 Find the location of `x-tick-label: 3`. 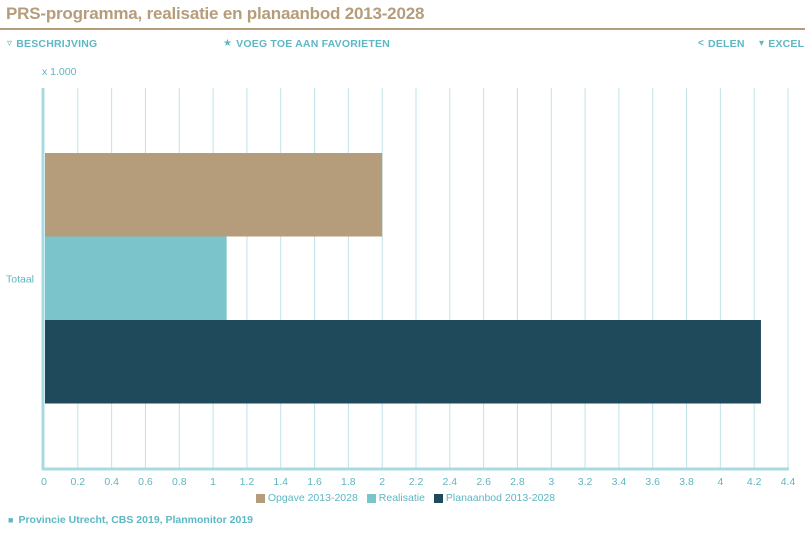

x-tick-label: 3 is located at coordinates (551, 482).